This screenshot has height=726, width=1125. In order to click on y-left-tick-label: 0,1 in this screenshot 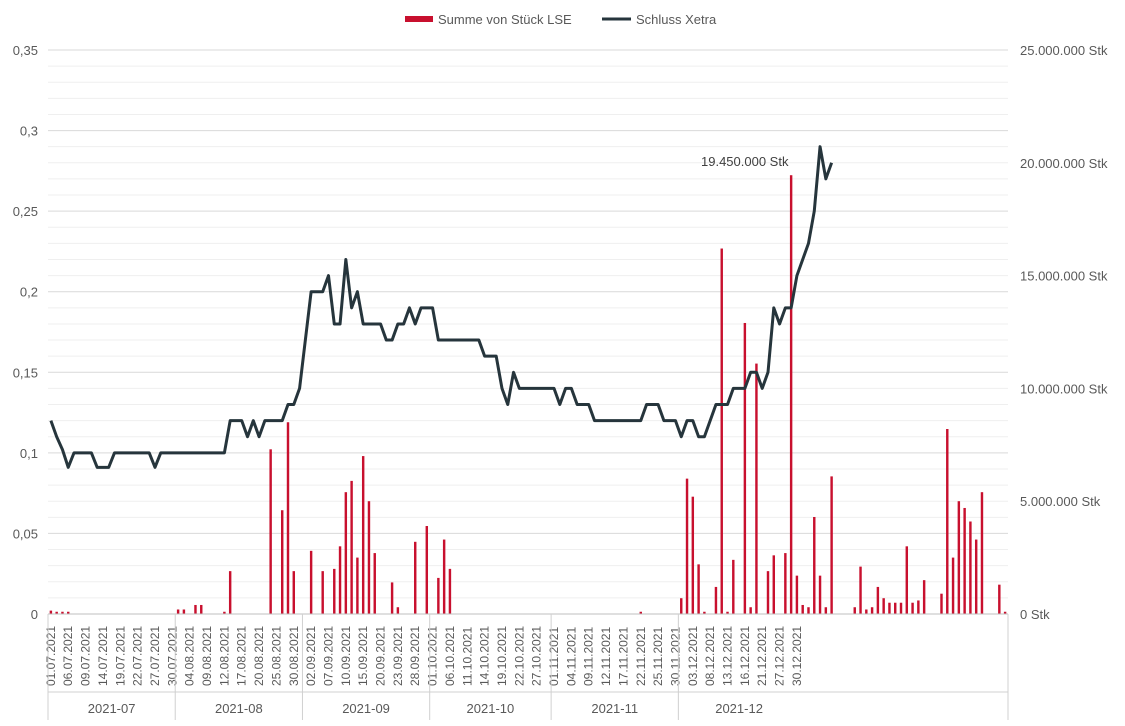, I will do `click(29, 453)`.